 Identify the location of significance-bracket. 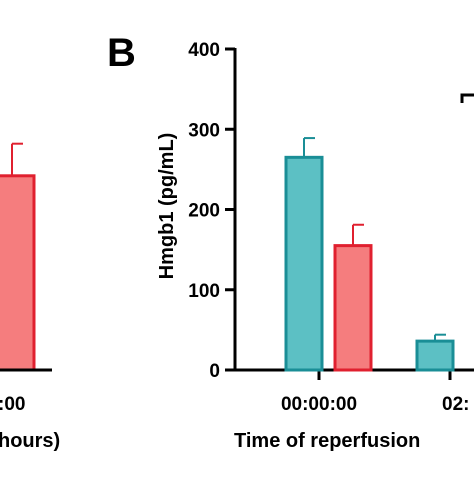
(467, 98).